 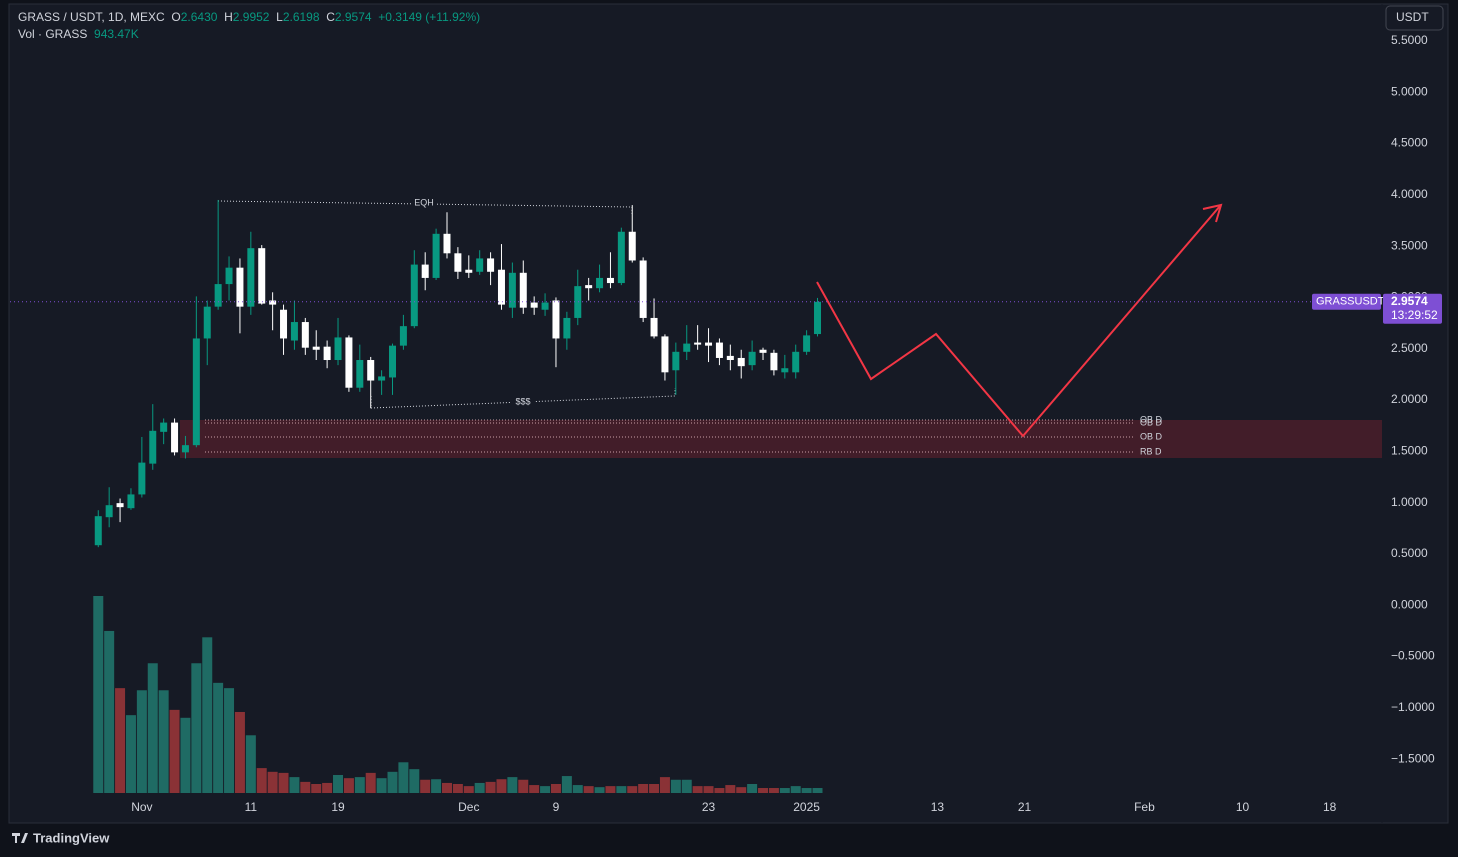 I want to click on zone-label: OB D, so click(x=1151, y=419).